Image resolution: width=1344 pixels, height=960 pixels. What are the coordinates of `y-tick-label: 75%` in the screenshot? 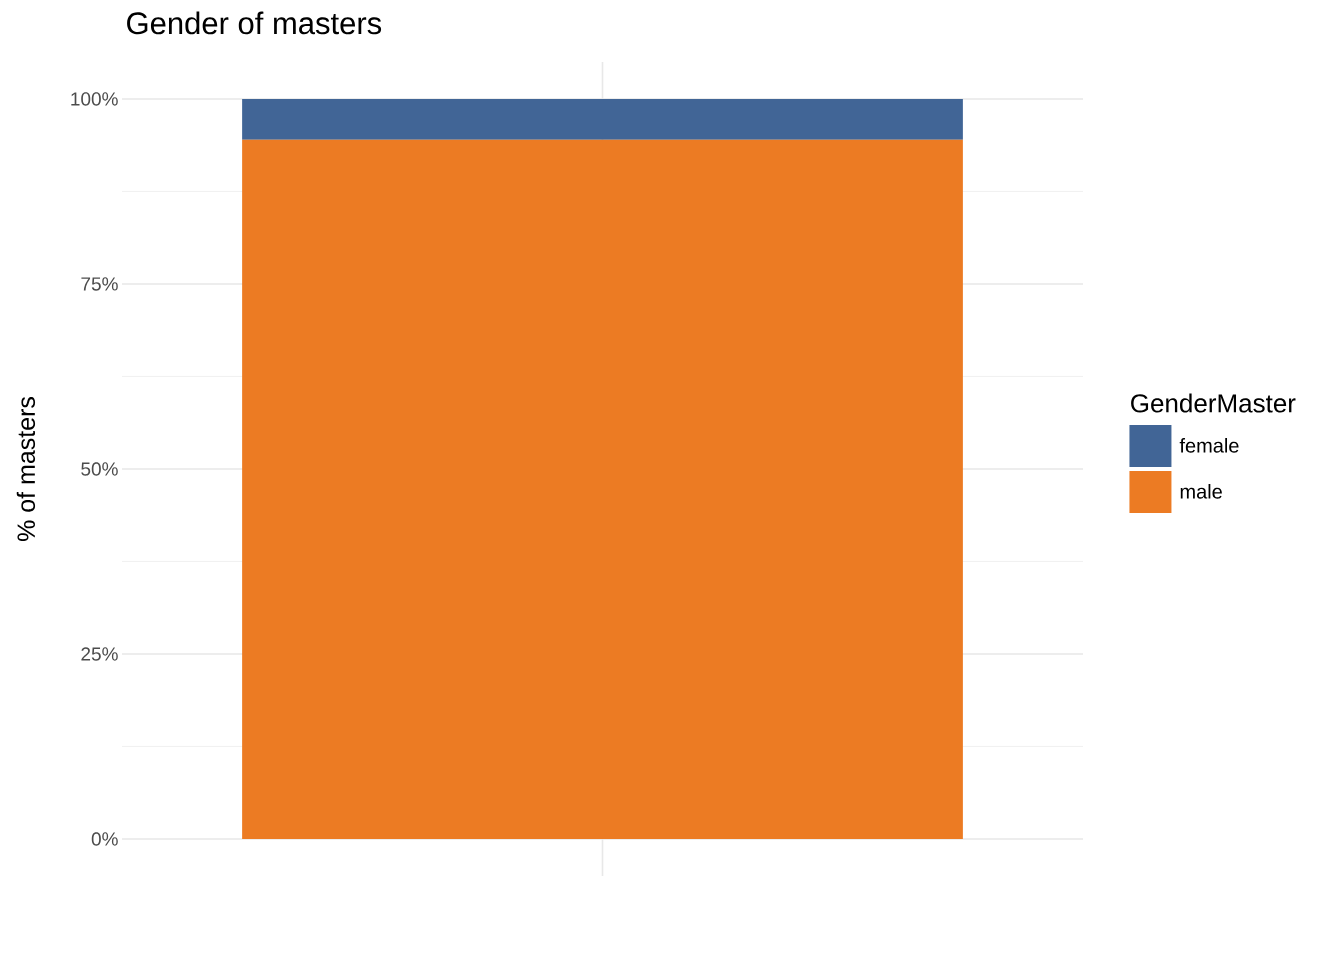 It's located at (99, 284).